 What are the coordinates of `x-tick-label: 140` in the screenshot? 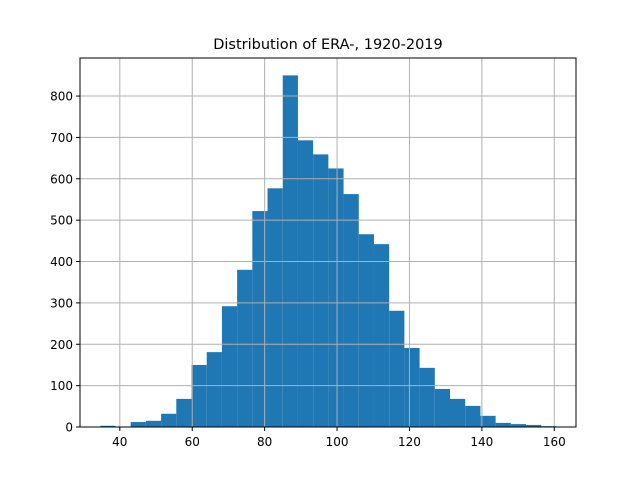 It's located at (481, 442).